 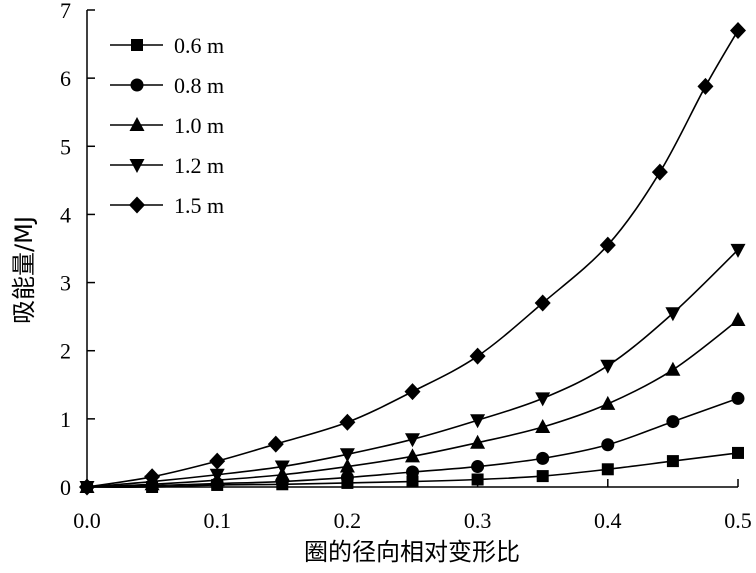 What do you see at coordinates (217, 520) in the screenshot?
I see `x-tick-label: 0.1` at bounding box center [217, 520].